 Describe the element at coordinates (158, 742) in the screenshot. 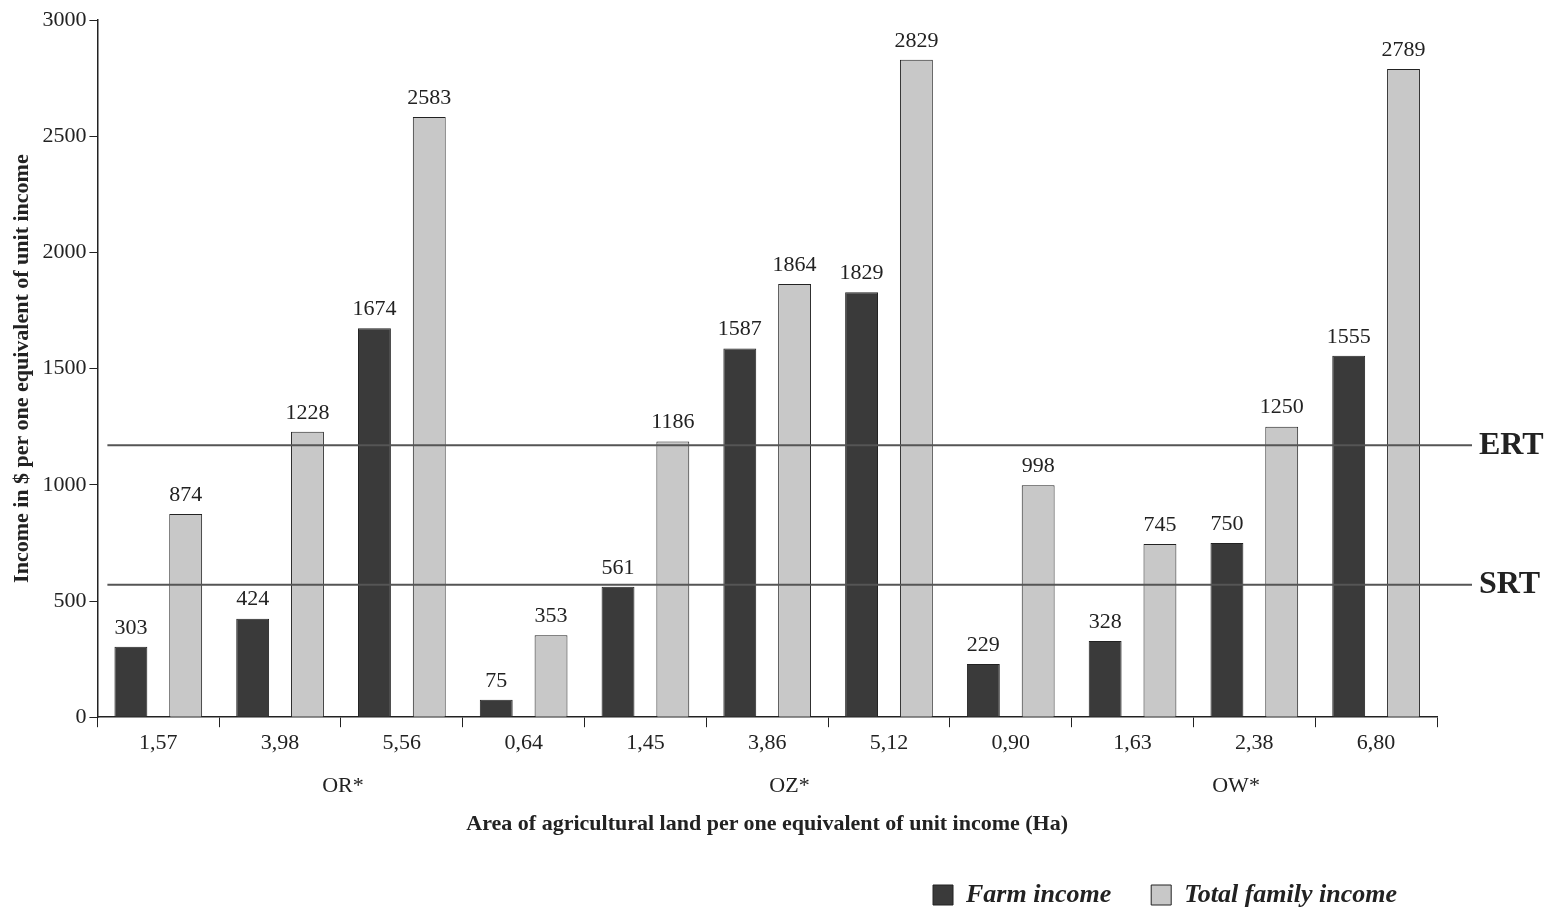

I see `x-tick-label: 1,57` at that location.